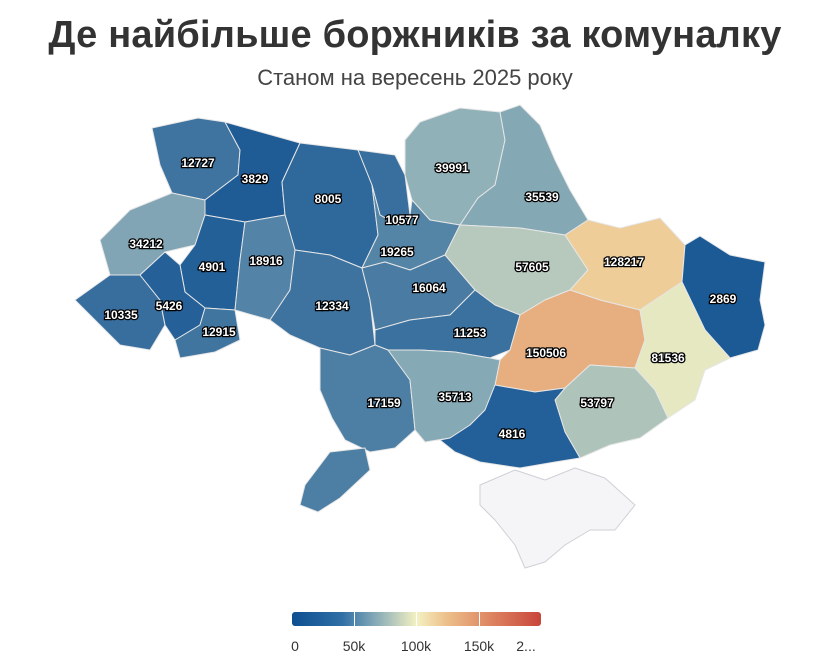  What do you see at coordinates (429, 288) in the screenshot?
I see `value-label-cherkasy: 16064` at bounding box center [429, 288].